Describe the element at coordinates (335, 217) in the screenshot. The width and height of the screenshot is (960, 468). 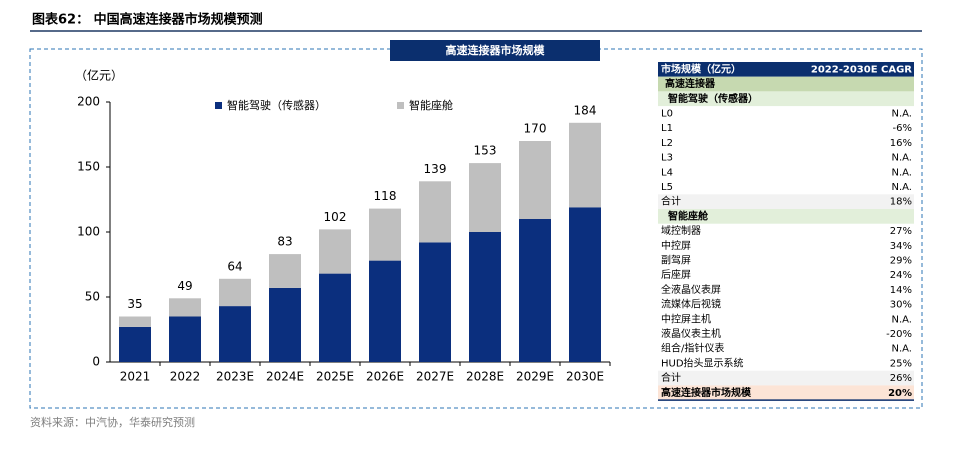
I see `total-label: 102` at that location.